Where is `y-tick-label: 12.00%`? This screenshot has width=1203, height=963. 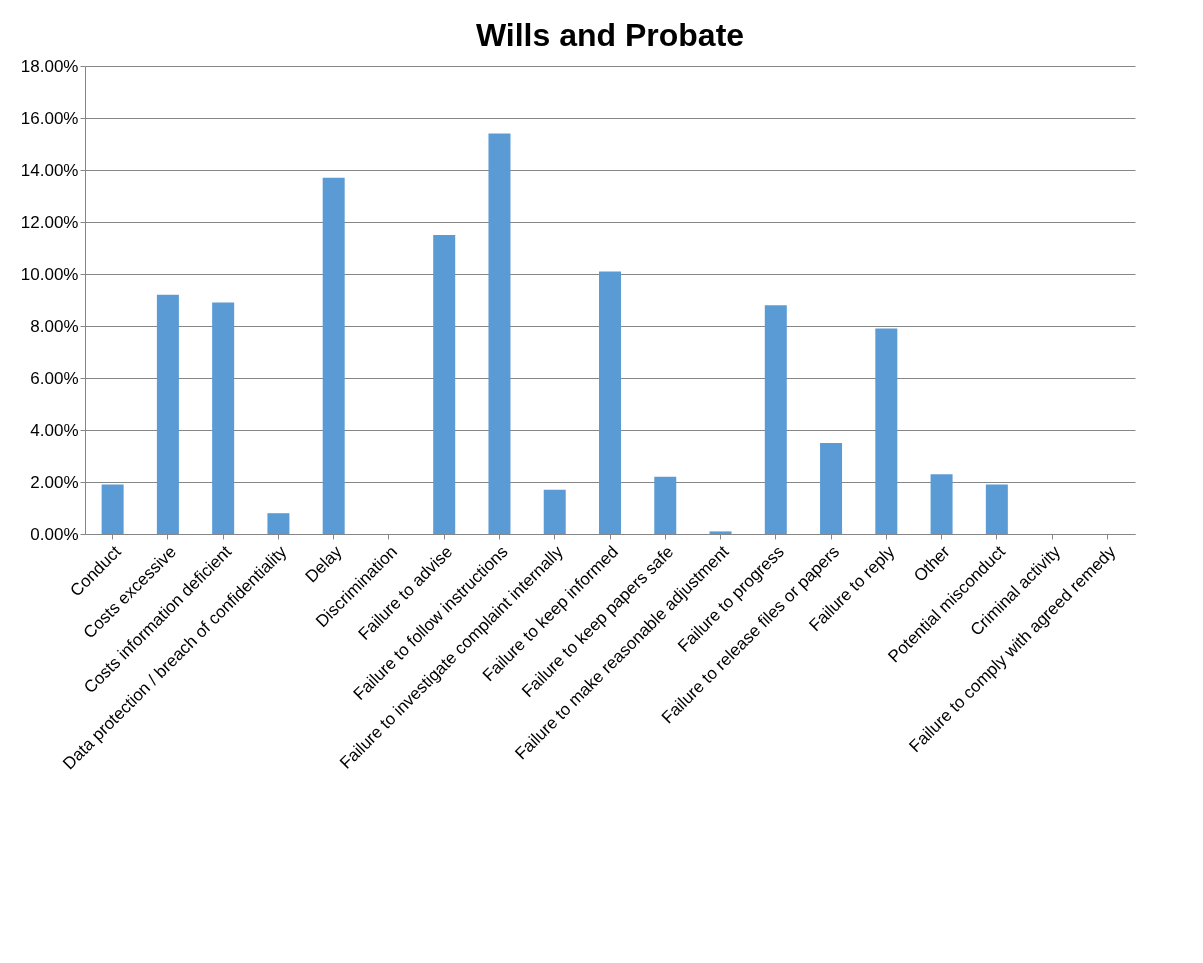
y-tick-label: 12.00% is located at coordinates (49, 222).